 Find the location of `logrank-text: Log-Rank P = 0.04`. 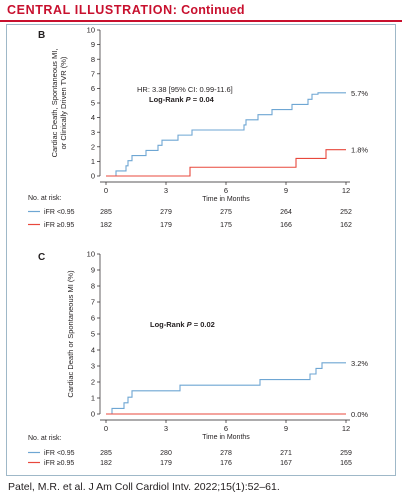

logrank-text: Log-Rank P = 0.04 is located at coordinates (182, 99).